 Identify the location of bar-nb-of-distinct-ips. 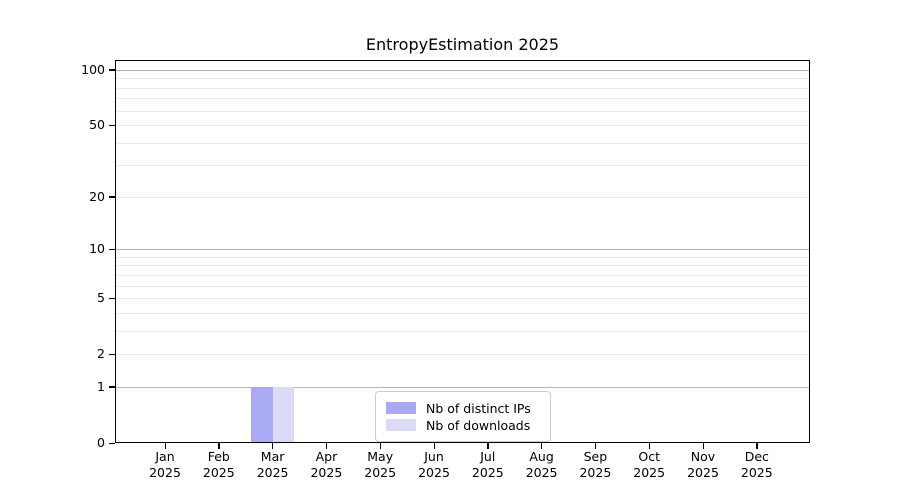
(262, 414).